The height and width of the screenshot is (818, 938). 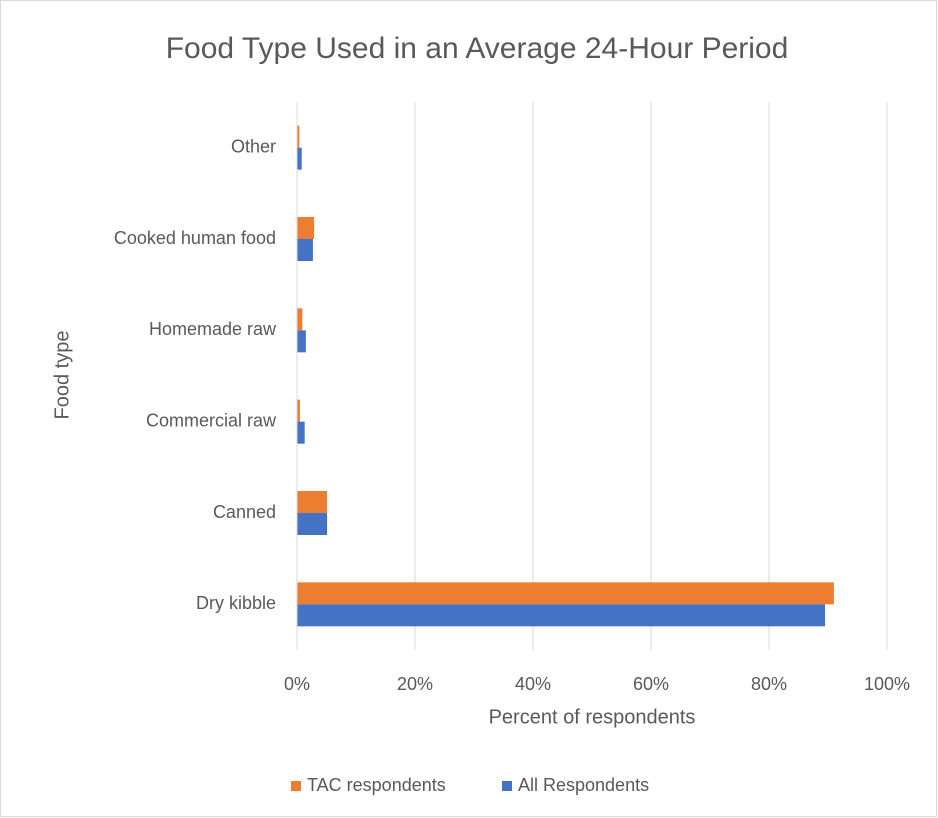 What do you see at coordinates (415, 684) in the screenshot?
I see `x-tick-label: 20%` at bounding box center [415, 684].